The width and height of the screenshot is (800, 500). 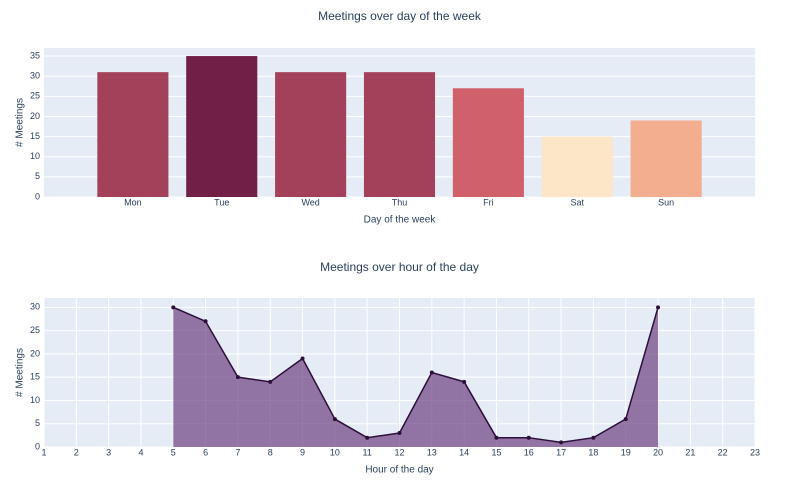 I want to click on chart-title: Meetings over day of the week, so click(x=400, y=16).